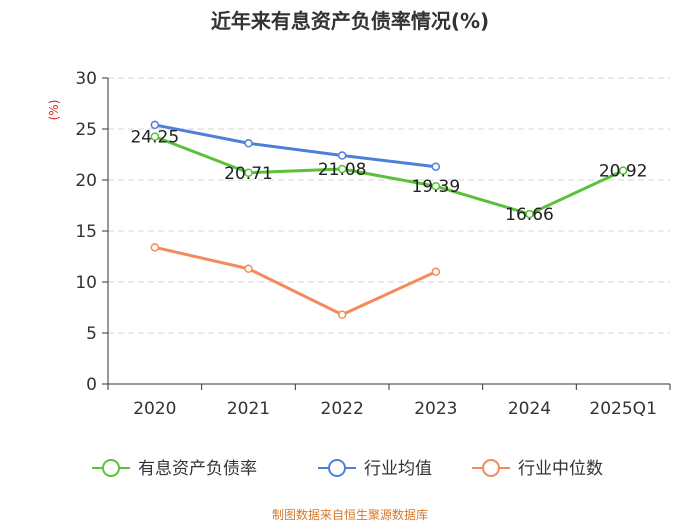 Image resolution: width=700 pixels, height=525 pixels. I want to click on legend-label: 行业中位数, so click(560, 469).